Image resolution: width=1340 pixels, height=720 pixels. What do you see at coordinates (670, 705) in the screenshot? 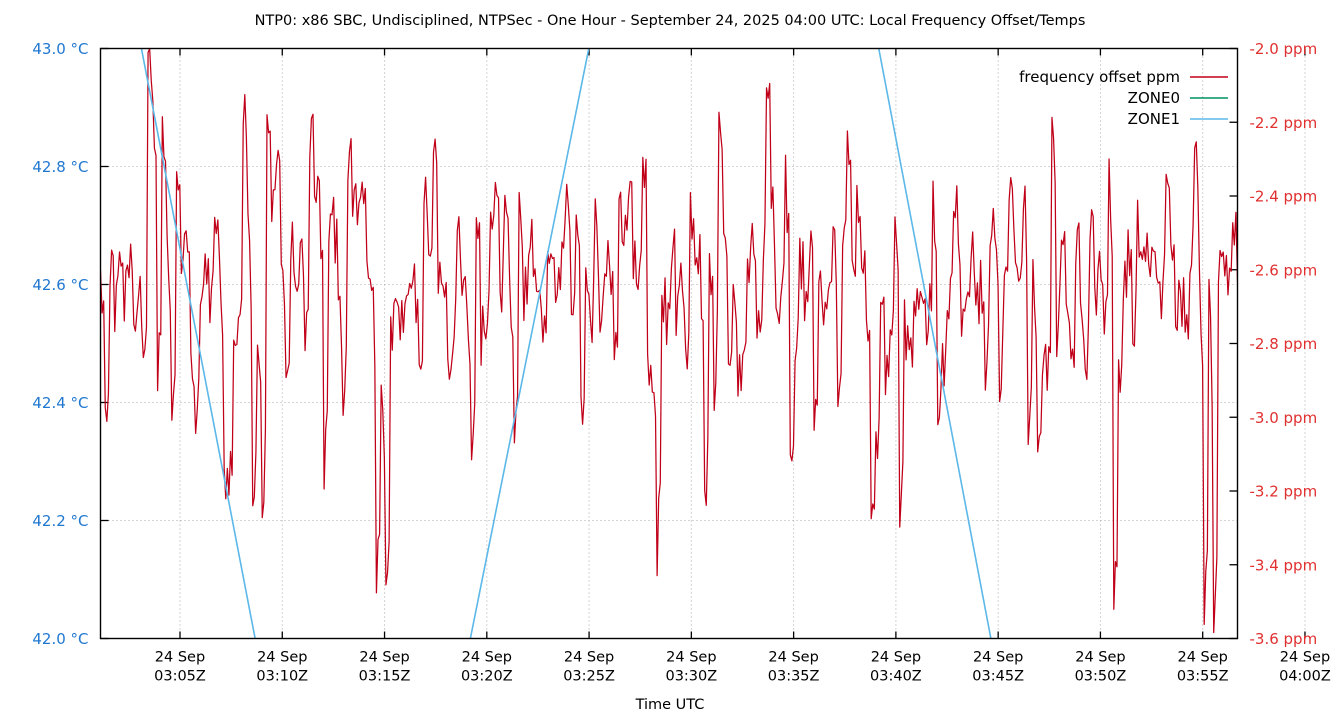
I see `x-axis-title: Time UTC` at bounding box center [670, 705].